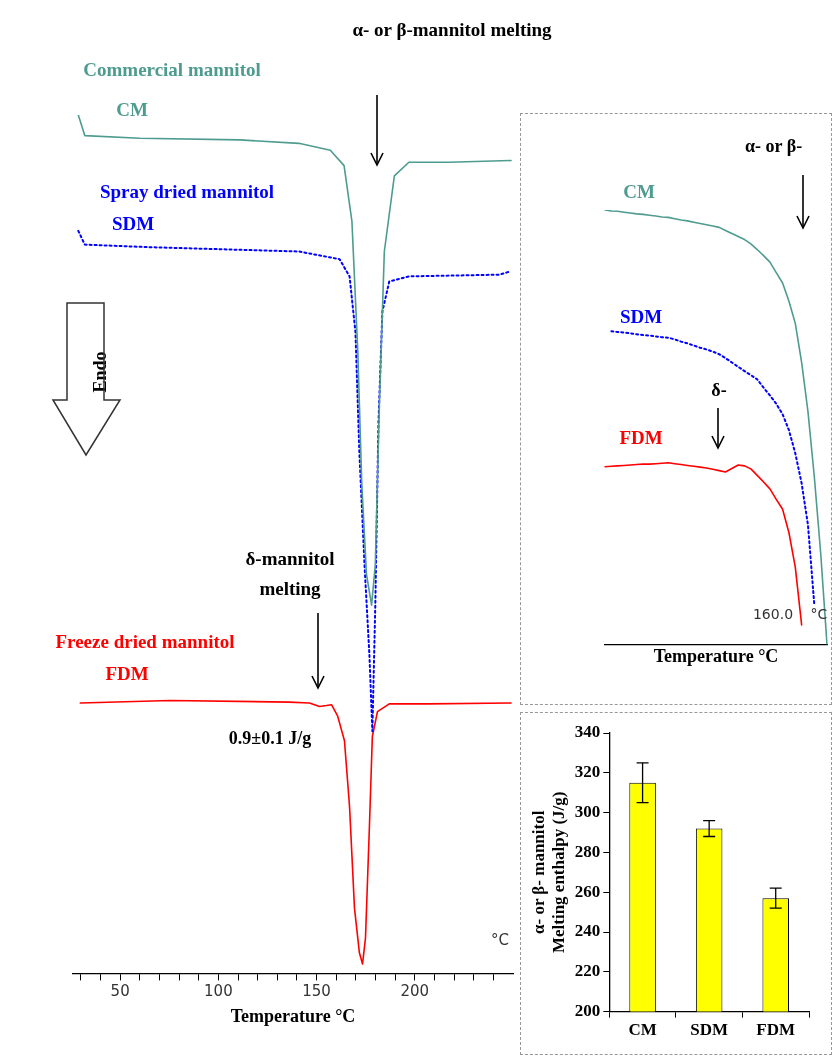  Describe the element at coordinates (587, 1010) in the screenshot. I see `y-tick-label: 200` at that location.